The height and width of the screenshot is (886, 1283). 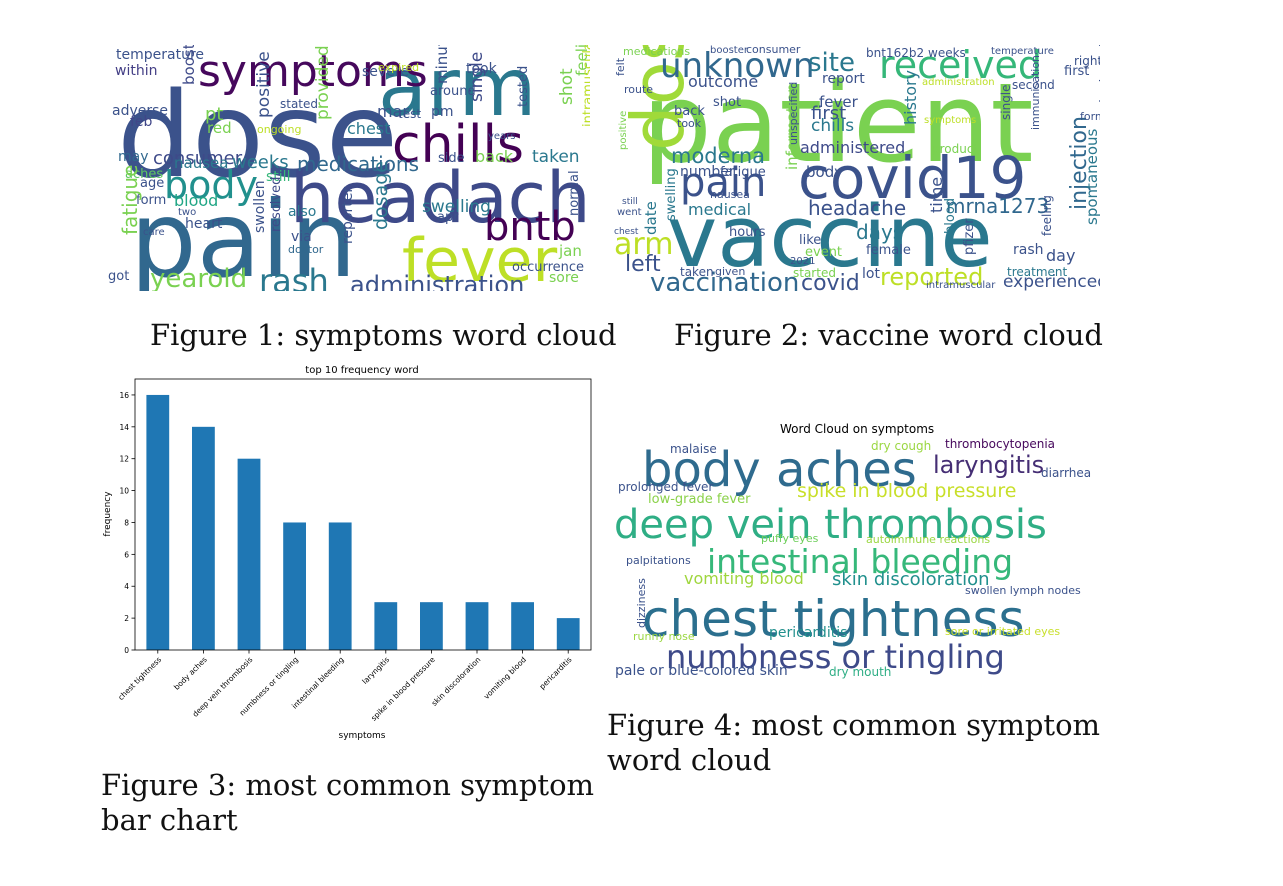 I want to click on word-occurrence: occurrence, so click(x=548, y=267).